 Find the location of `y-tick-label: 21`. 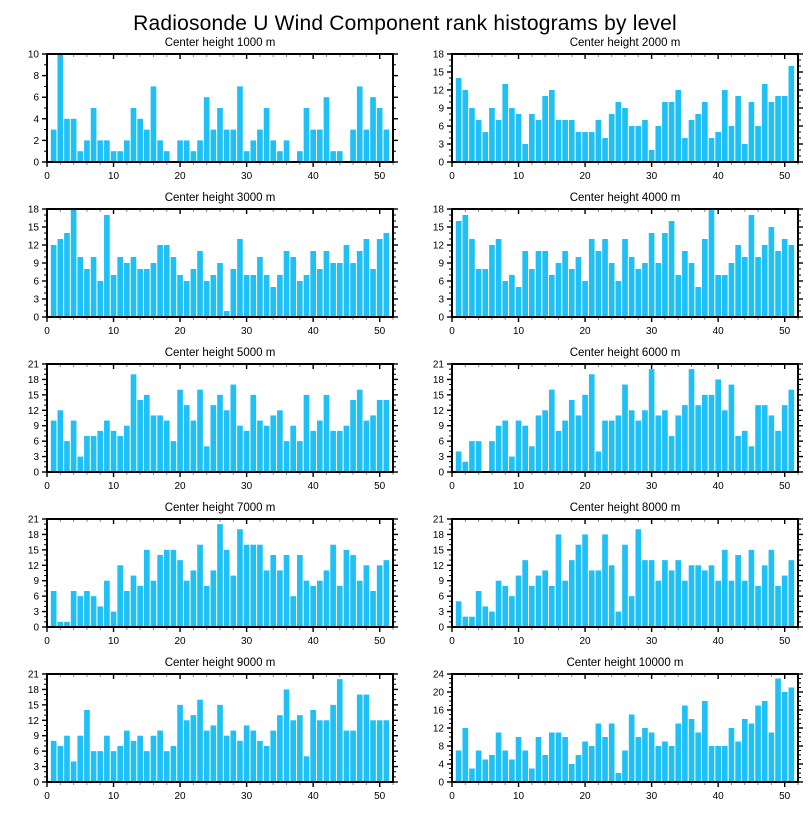

y-tick-label: 21 is located at coordinates (439, 365).